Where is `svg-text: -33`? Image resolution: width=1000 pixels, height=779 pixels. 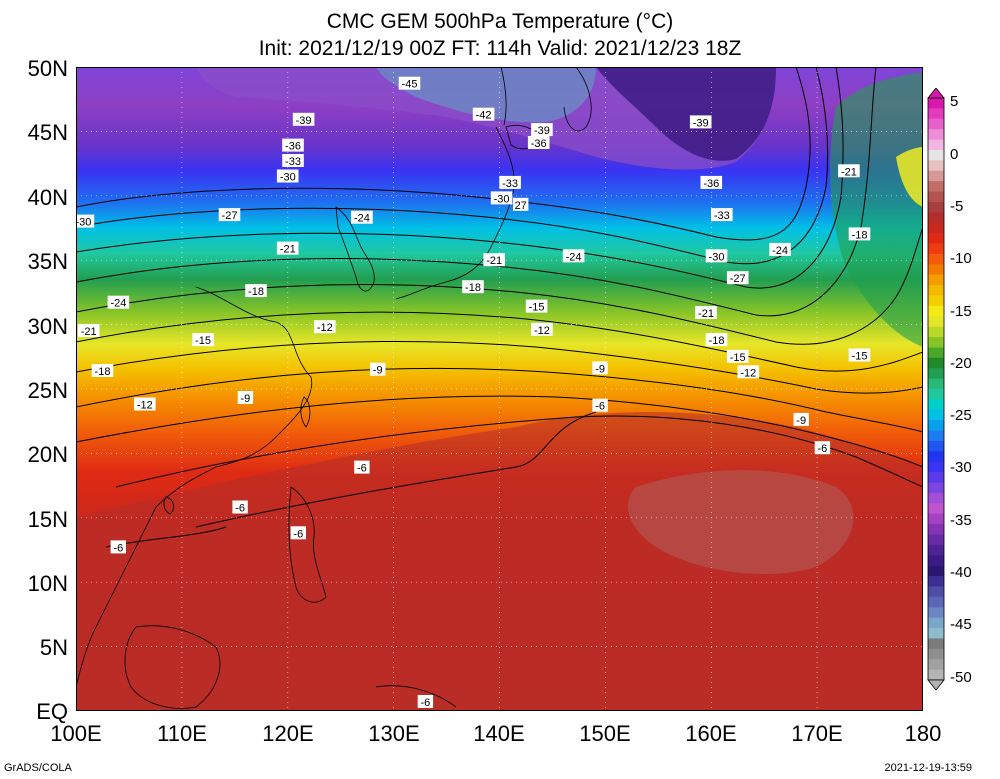 svg-text: -33 is located at coordinates (293, 162).